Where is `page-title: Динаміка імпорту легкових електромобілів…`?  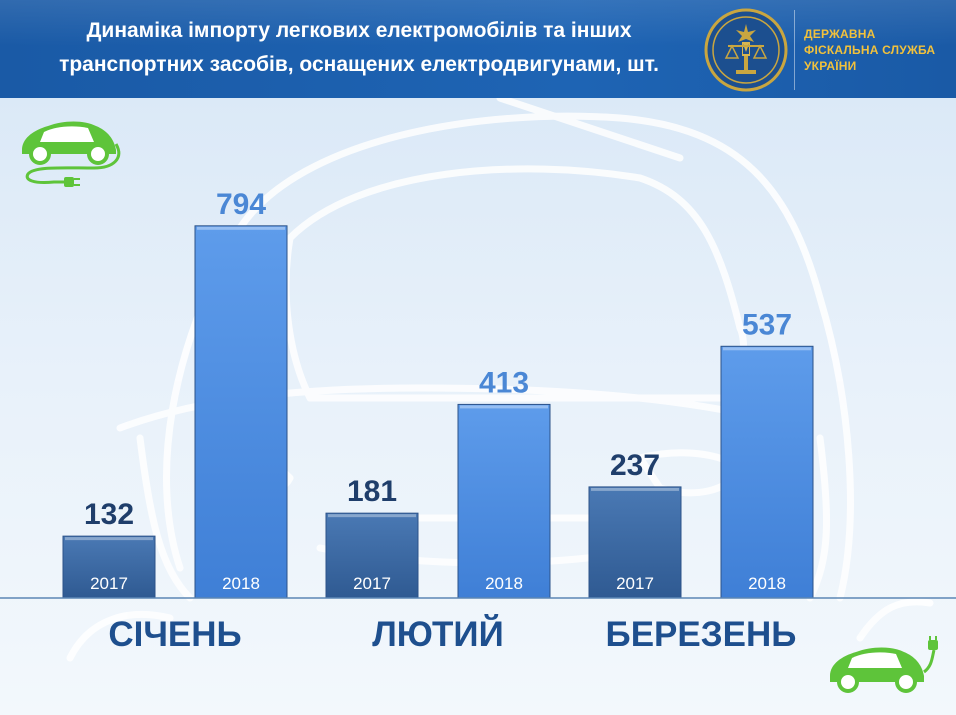 page-title: Динаміка імпорту легкових електромобілів… is located at coordinates (359, 48).